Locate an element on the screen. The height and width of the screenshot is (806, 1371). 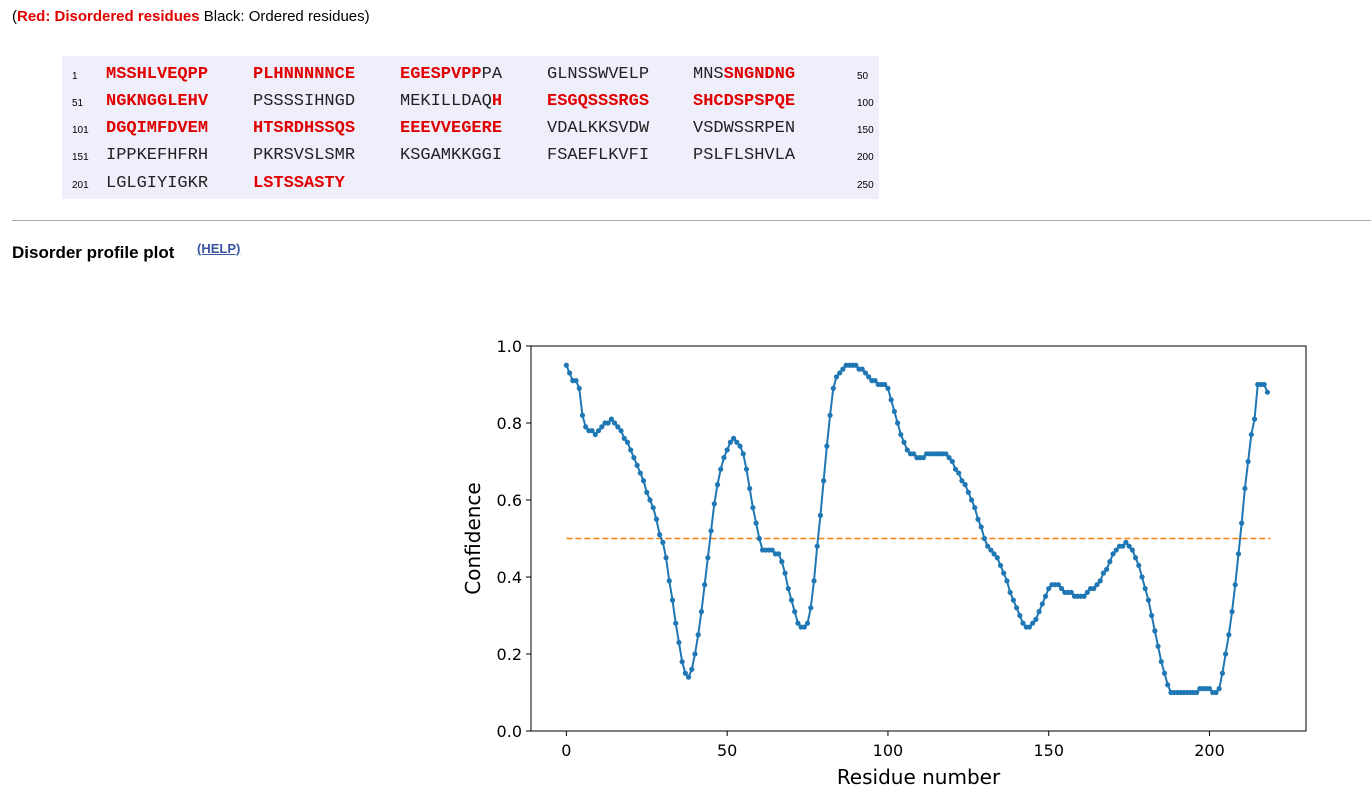
row-end-number: 50 is located at coordinates (863, 76).